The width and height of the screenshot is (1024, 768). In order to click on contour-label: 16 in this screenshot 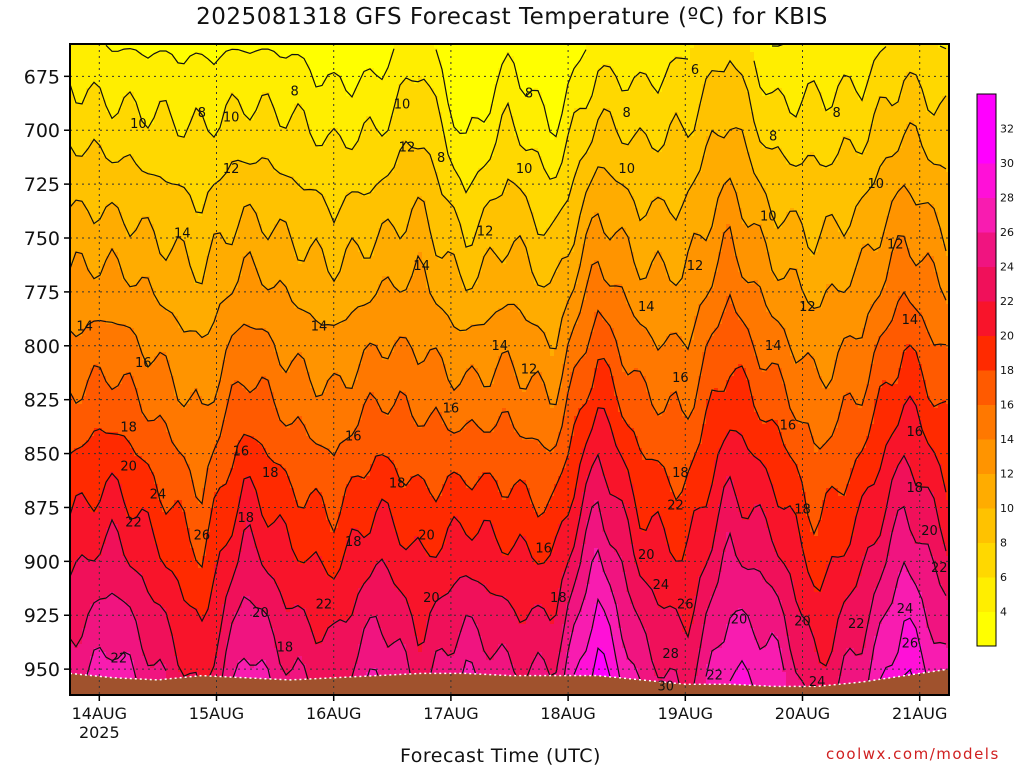, I will do `click(143, 363)`.